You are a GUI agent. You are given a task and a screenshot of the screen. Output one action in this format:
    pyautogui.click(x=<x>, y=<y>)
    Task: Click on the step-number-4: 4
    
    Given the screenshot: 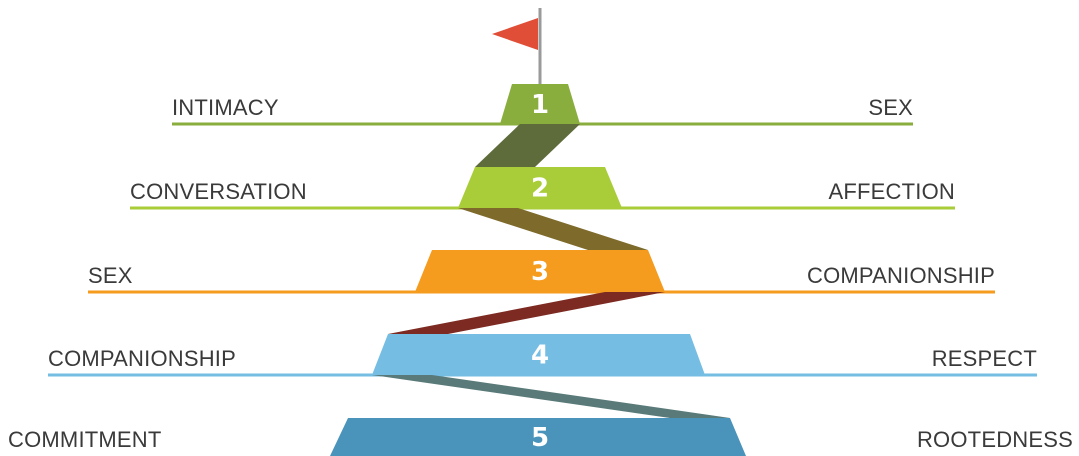 What is the action you would take?
    pyautogui.click(x=540, y=356)
    